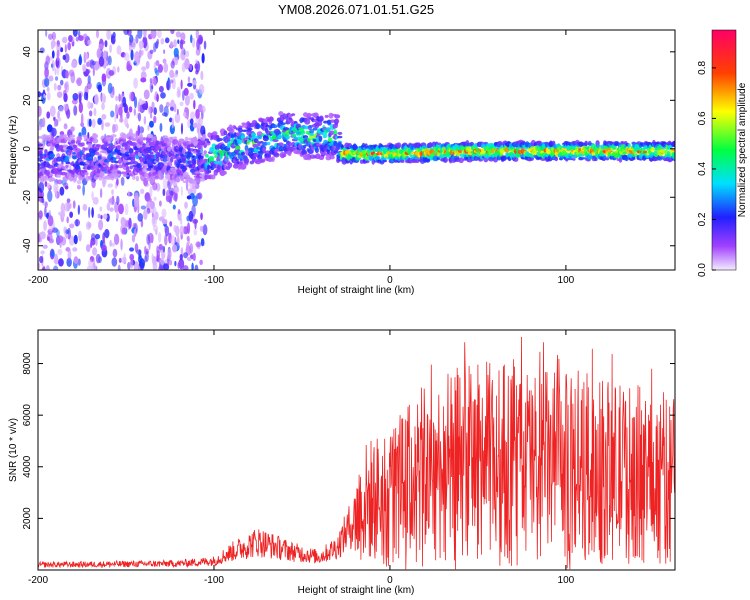  Describe the element at coordinates (27, 518) in the screenshot. I see `snr-ytick-label: 2000` at that location.